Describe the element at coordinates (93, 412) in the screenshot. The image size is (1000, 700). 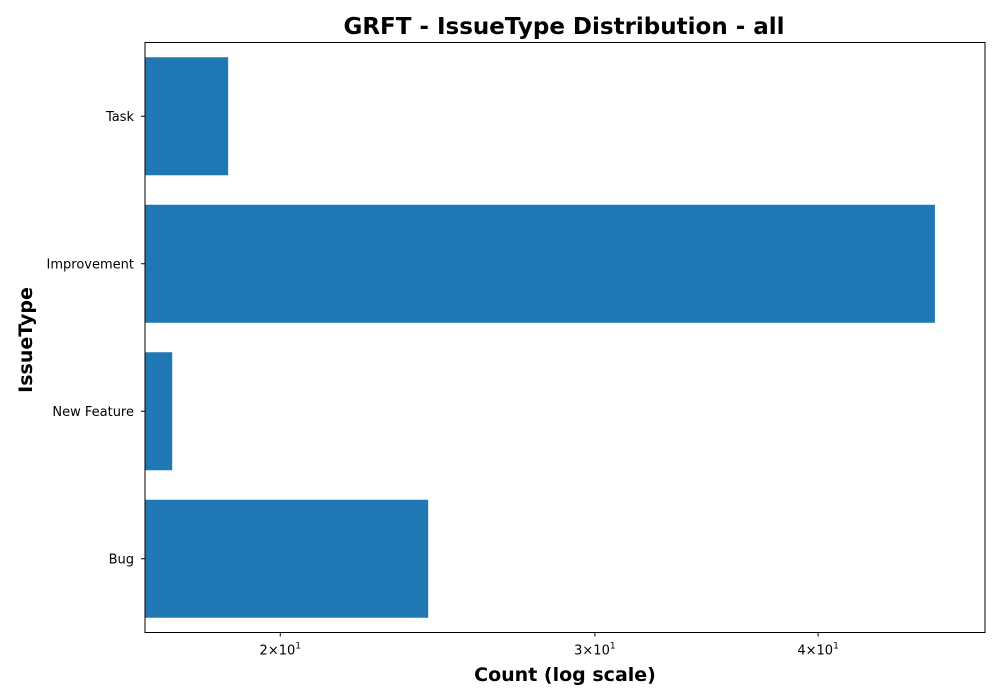
I see `y-tick-label: New Feature` at that location.